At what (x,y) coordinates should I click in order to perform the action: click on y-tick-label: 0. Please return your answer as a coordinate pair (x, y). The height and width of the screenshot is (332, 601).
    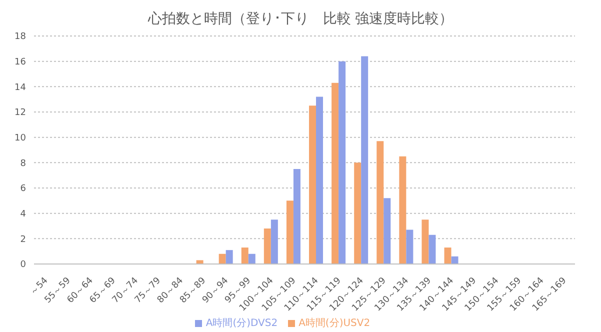
    Looking at the image, I should click on (23, 265).